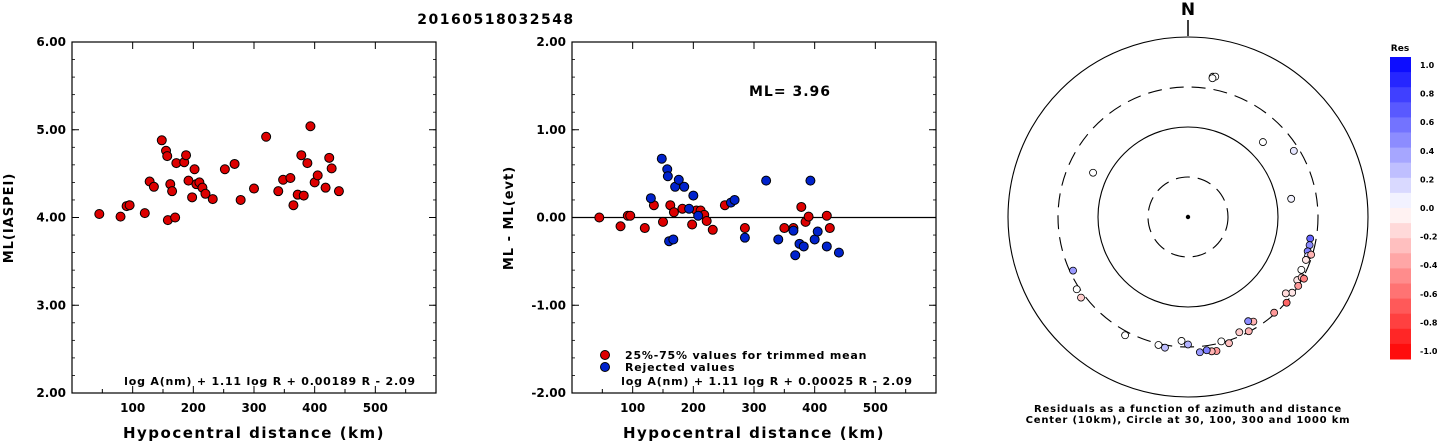  What do you see at coordinates (548, 305) in the screenshot?
I see `plot2-ytick-label: -1.00` at bounding box center [548, 305].